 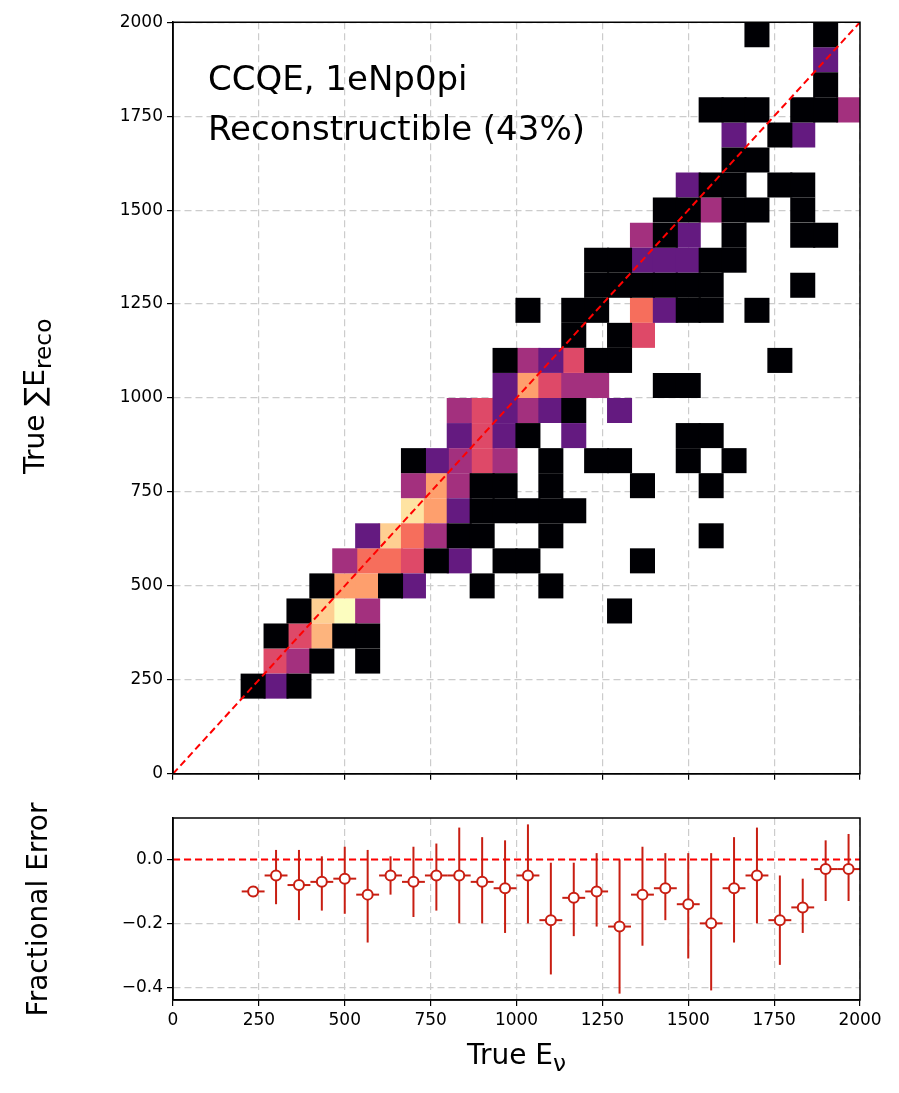 What do you see at coordinates (141, 396) in the screenshot?
I see `y-tick-label: 1000` at bounding box center [141, 396].